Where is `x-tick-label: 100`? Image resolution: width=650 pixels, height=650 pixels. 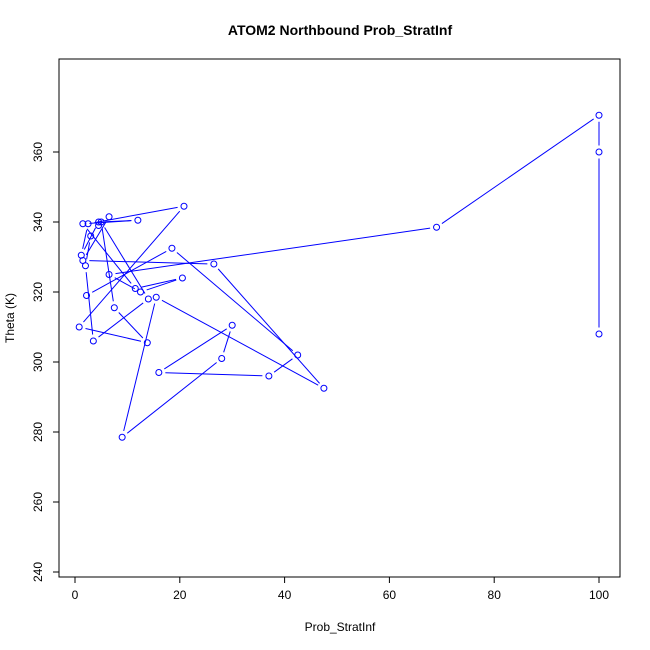 x-tick-label: 100 is located at coordinates (599, 595).